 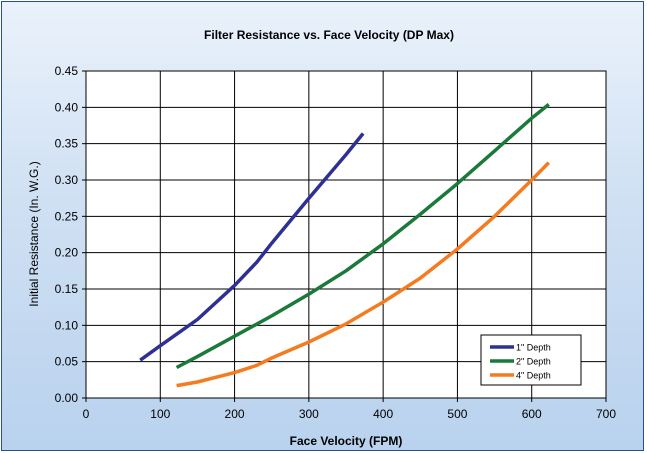 I want to click on y-tick-label: 0.45, so click(x=67, y=71).